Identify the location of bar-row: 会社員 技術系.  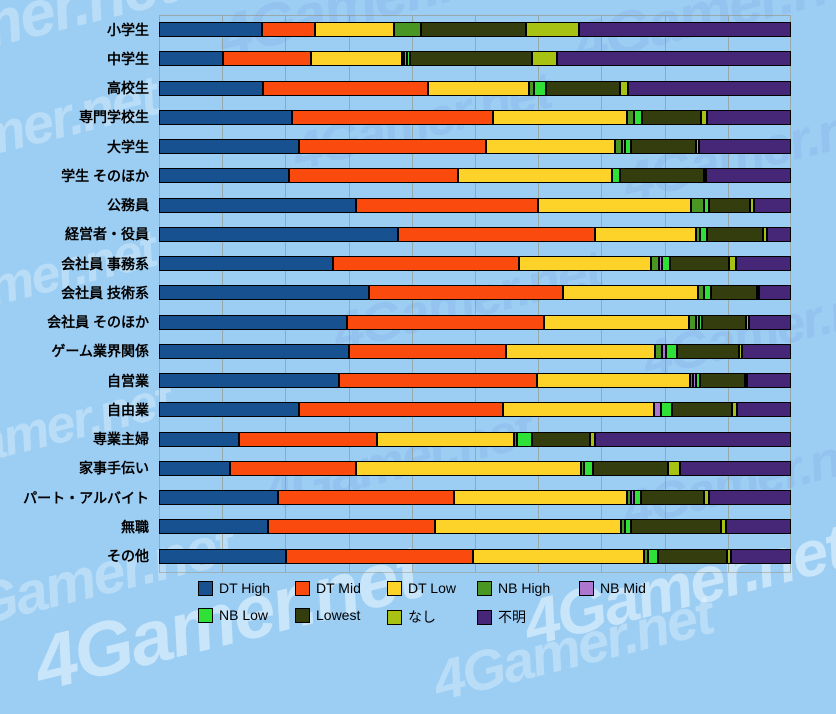
(418, 292).